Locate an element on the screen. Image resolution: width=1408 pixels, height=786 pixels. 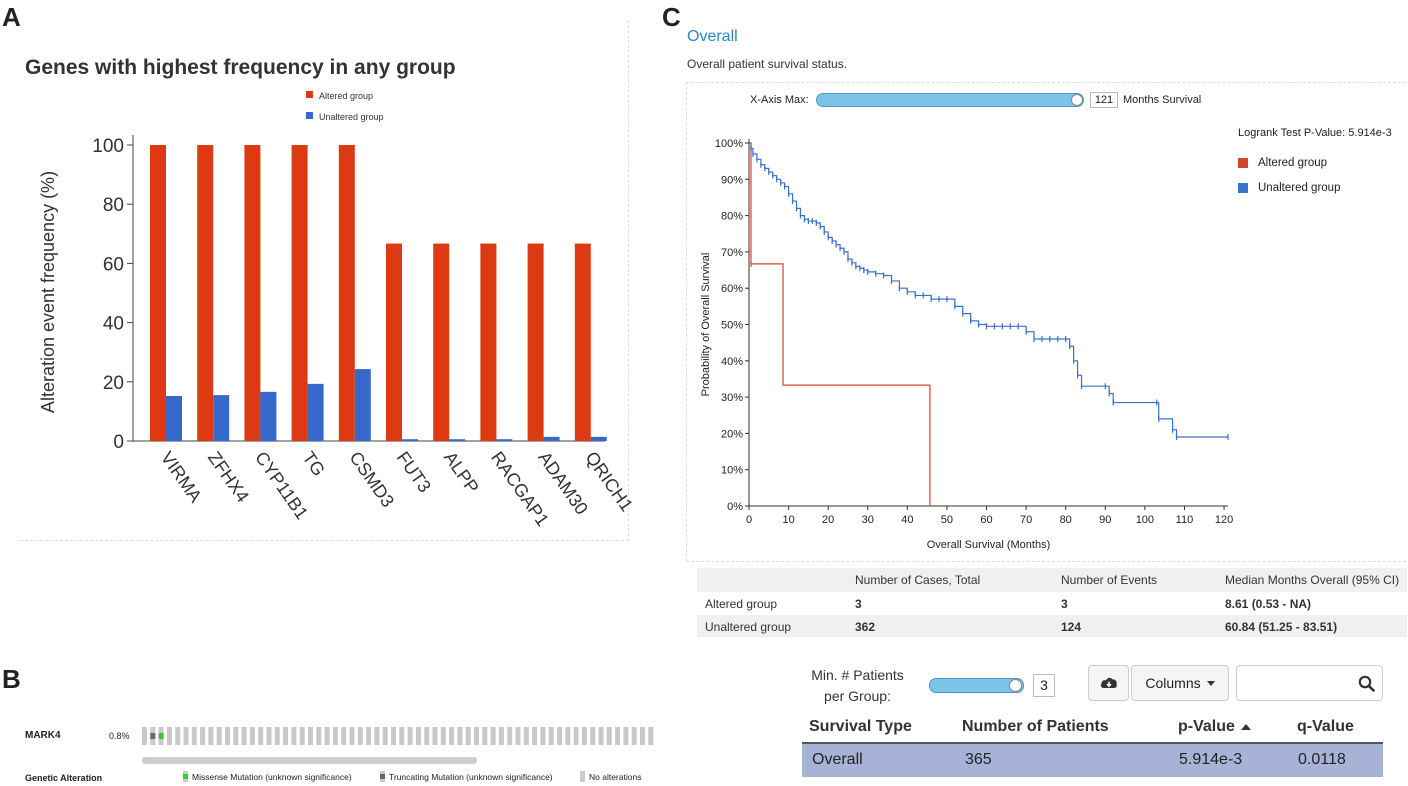
bar-altered-ZFHX4 is located at coordinates (205, 293).